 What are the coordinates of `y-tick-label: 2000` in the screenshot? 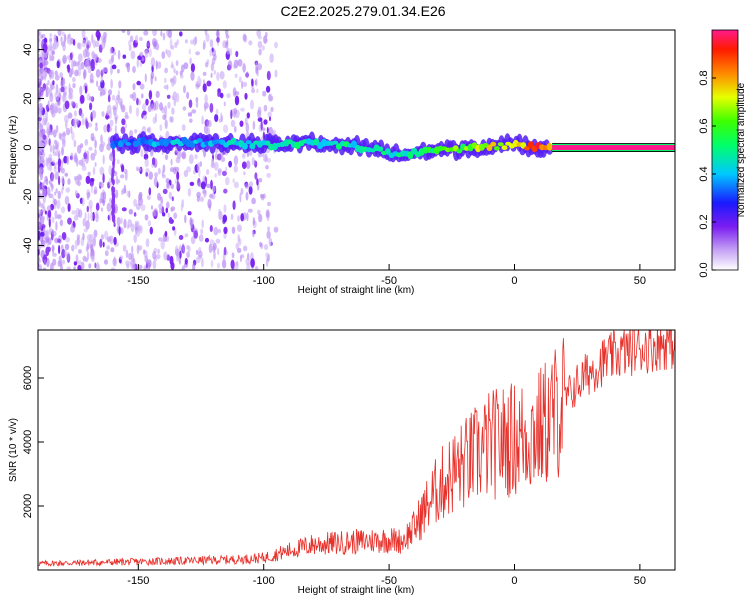 It's located at (28, 506).